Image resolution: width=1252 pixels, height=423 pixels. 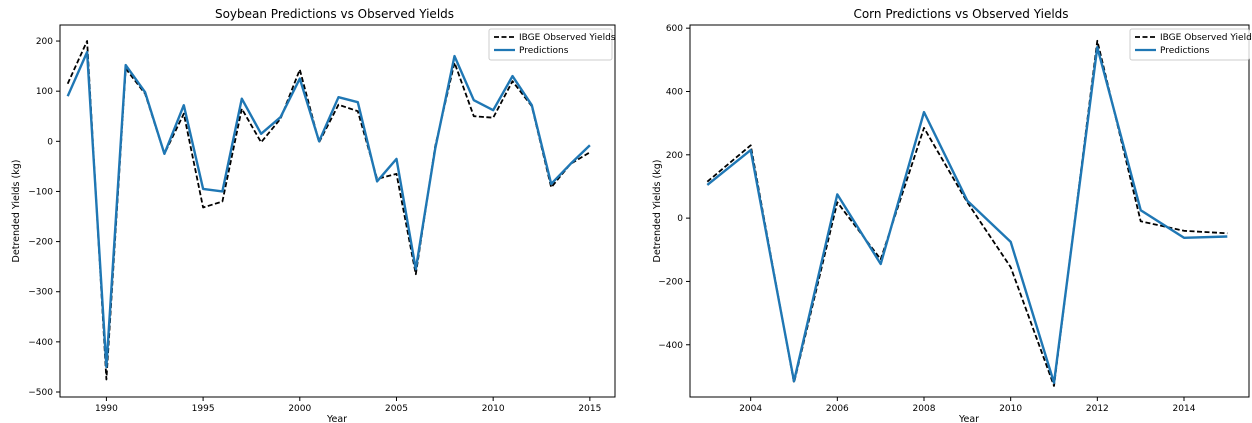 What do you see at coordinates (960, 14) in the screenshot?
I see `corn-chart-title: Corn Predictions vs Observed Yields` at bounding box center [960, 14].